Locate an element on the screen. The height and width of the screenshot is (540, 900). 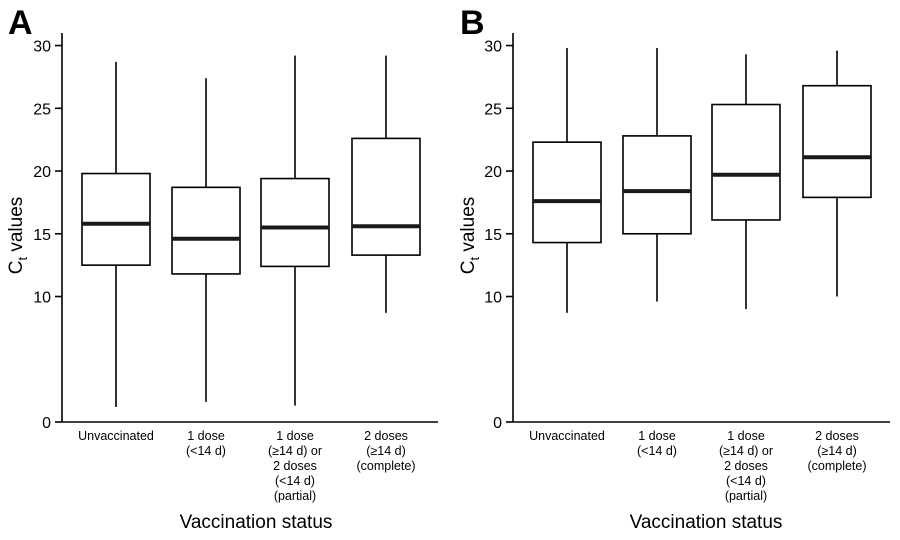
panel-b-y-tick-label: 10 is located at coordinates (493, 298).